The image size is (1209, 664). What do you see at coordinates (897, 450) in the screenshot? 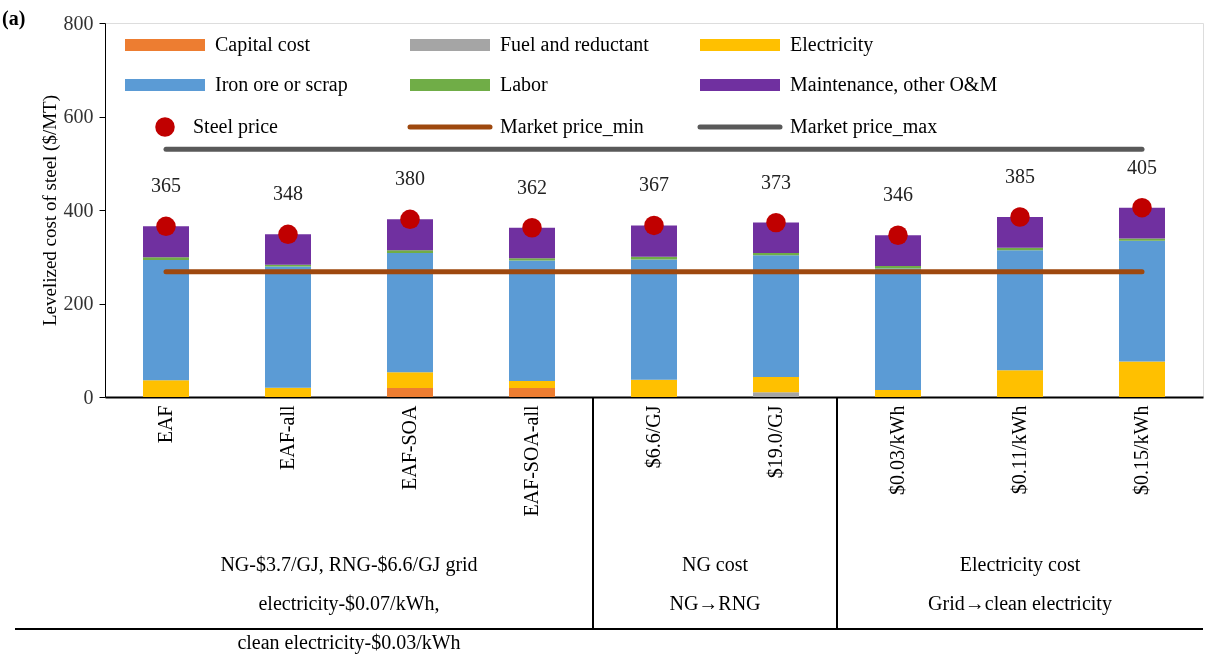
I see `x-tick-label: $0.03/kWh` at bounding box center [897, 450].